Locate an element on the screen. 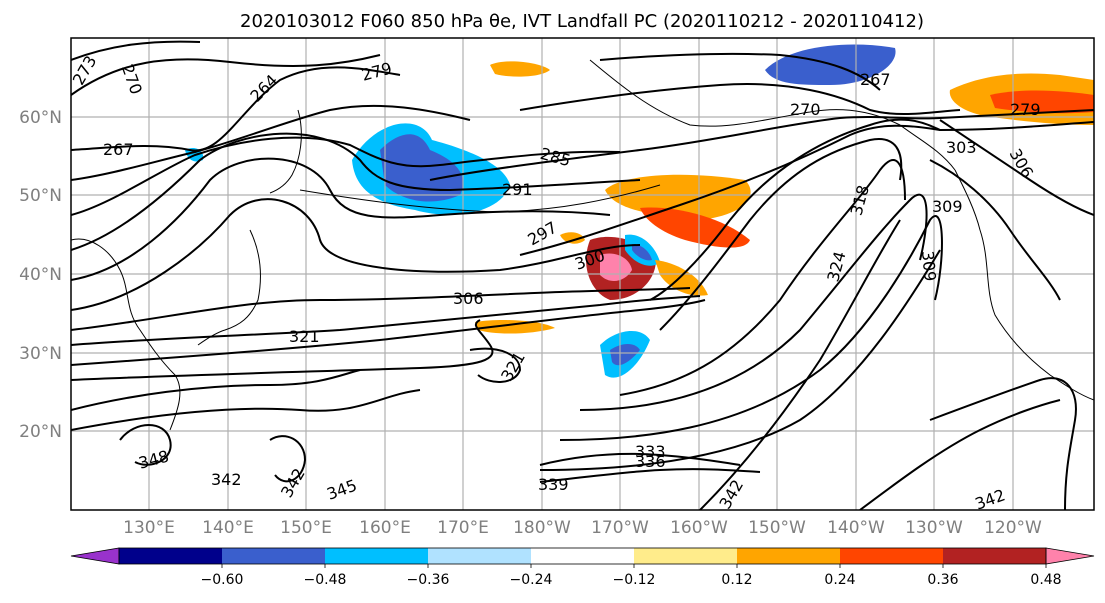 This screenshot has width=1105, height=603. lon-label-170w: 170°W is located at coordinates (620, 528).